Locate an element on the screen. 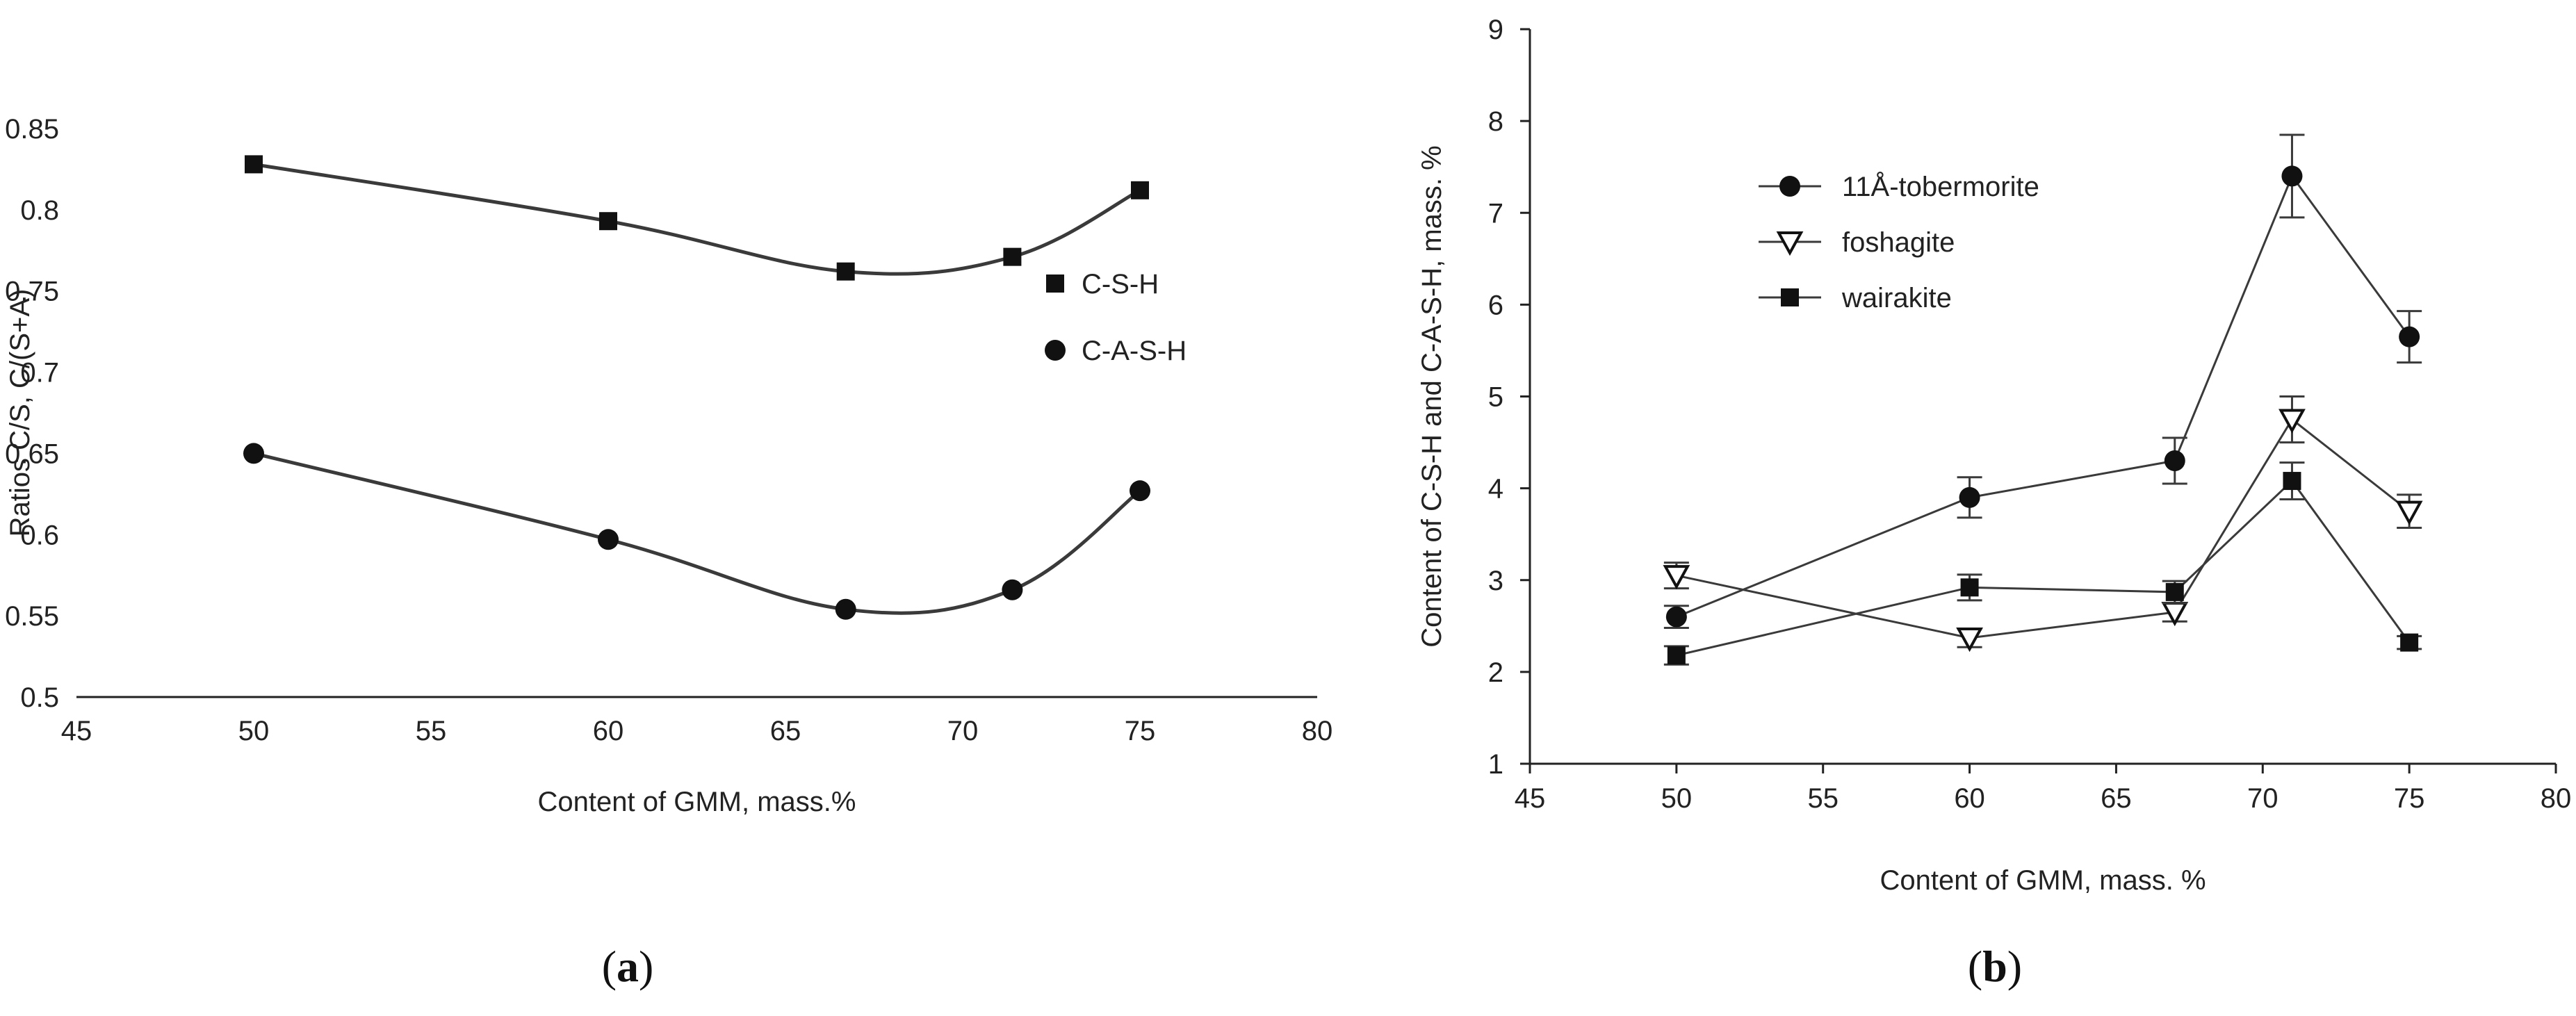 This screenshot has width=2576, height=1016. legend-entry: C-S-H is located at coordinates (1102, 285).